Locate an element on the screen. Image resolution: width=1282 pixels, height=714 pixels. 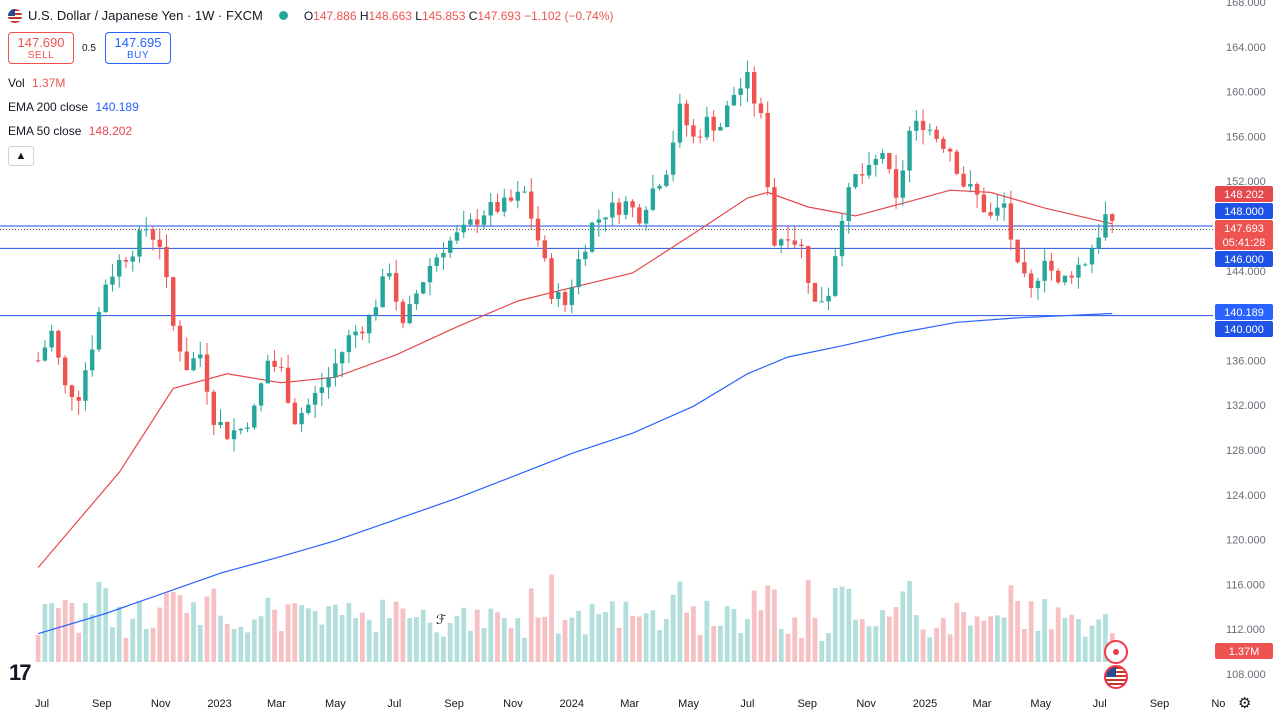
gear-icon: ⚙ is located at coordinates (1245, 703).